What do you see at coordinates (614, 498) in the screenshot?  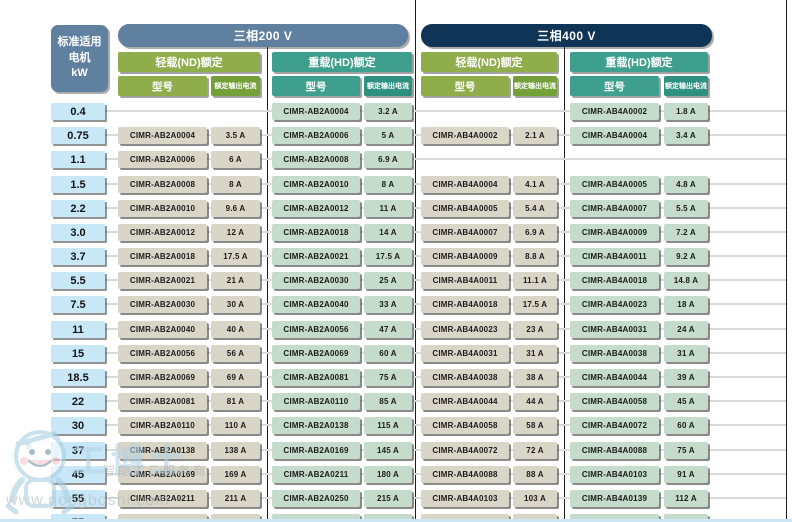 I see `model-cell: CIMR-AB4A0139` at bounding box center [614, 498].